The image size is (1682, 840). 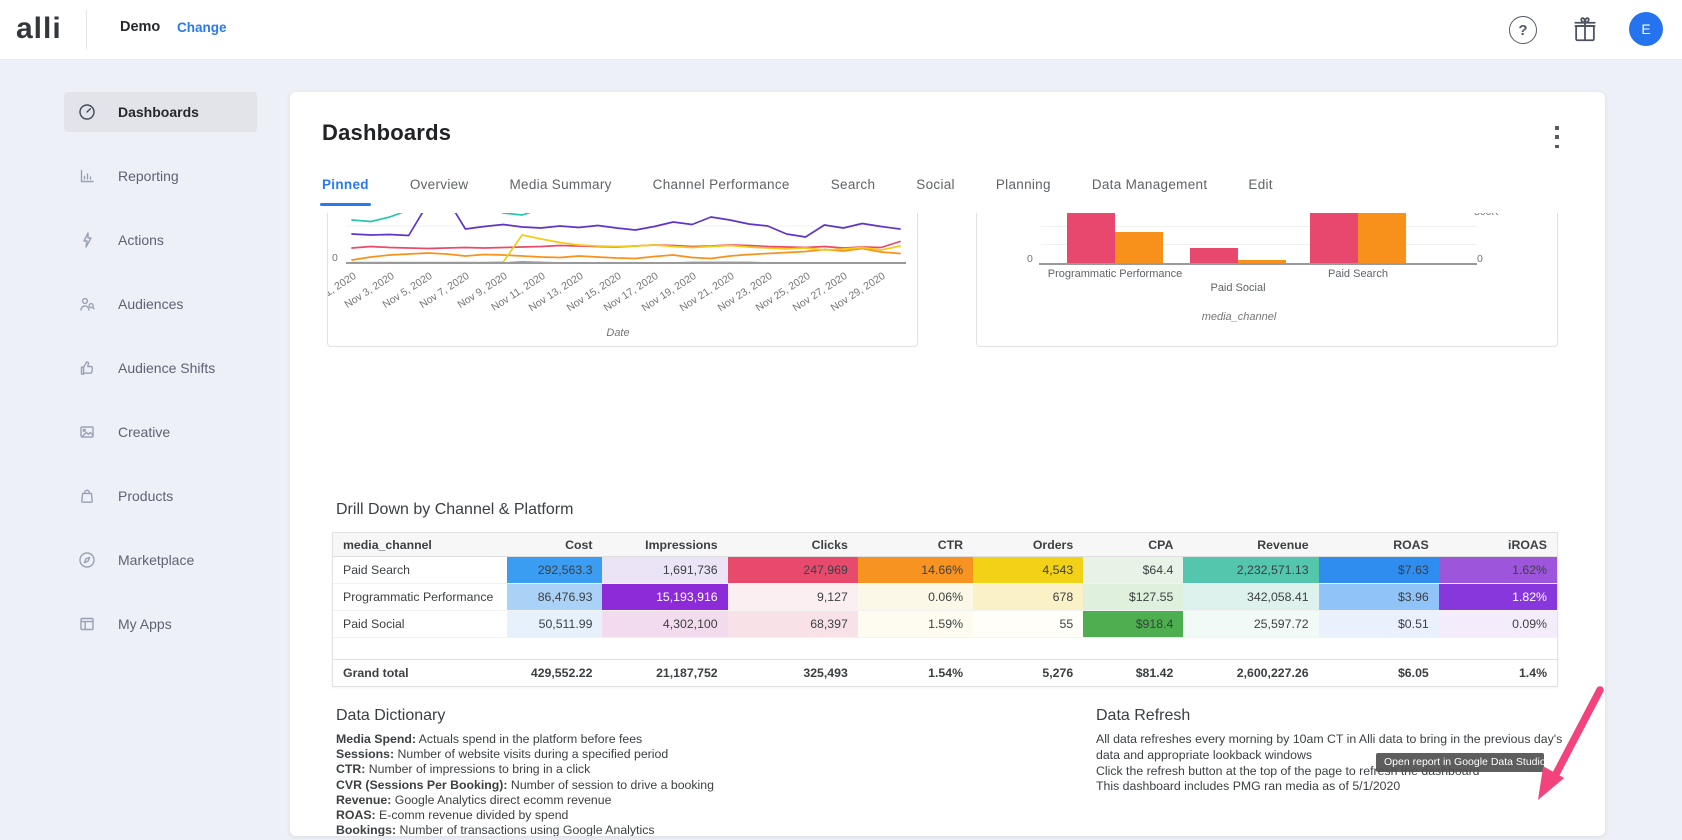 I want to click on tab-search: Search, so click(x=853, y=184).